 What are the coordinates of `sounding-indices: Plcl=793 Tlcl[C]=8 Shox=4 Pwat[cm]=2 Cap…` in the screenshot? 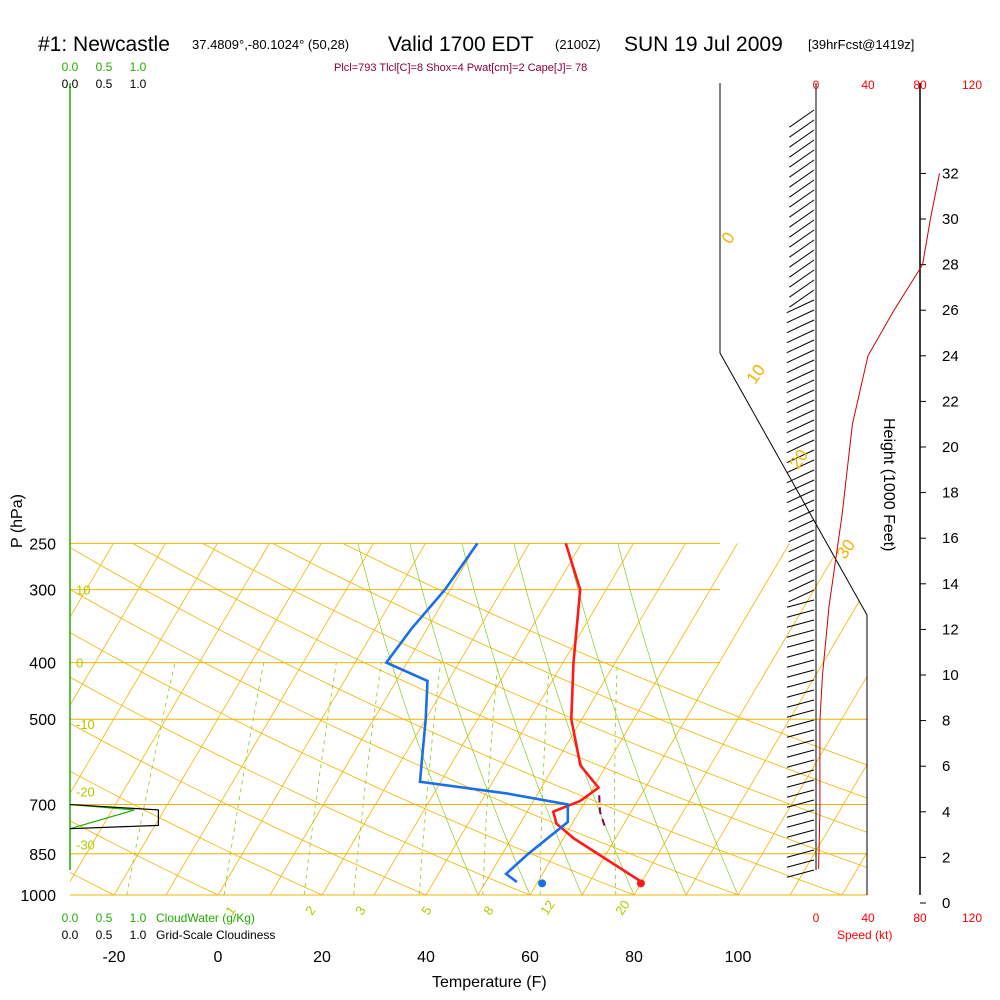 It's located at (460, 68).